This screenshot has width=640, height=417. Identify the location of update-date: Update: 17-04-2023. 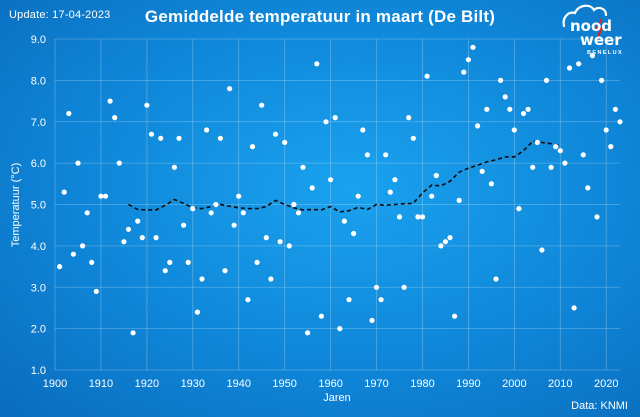
(60, 15).